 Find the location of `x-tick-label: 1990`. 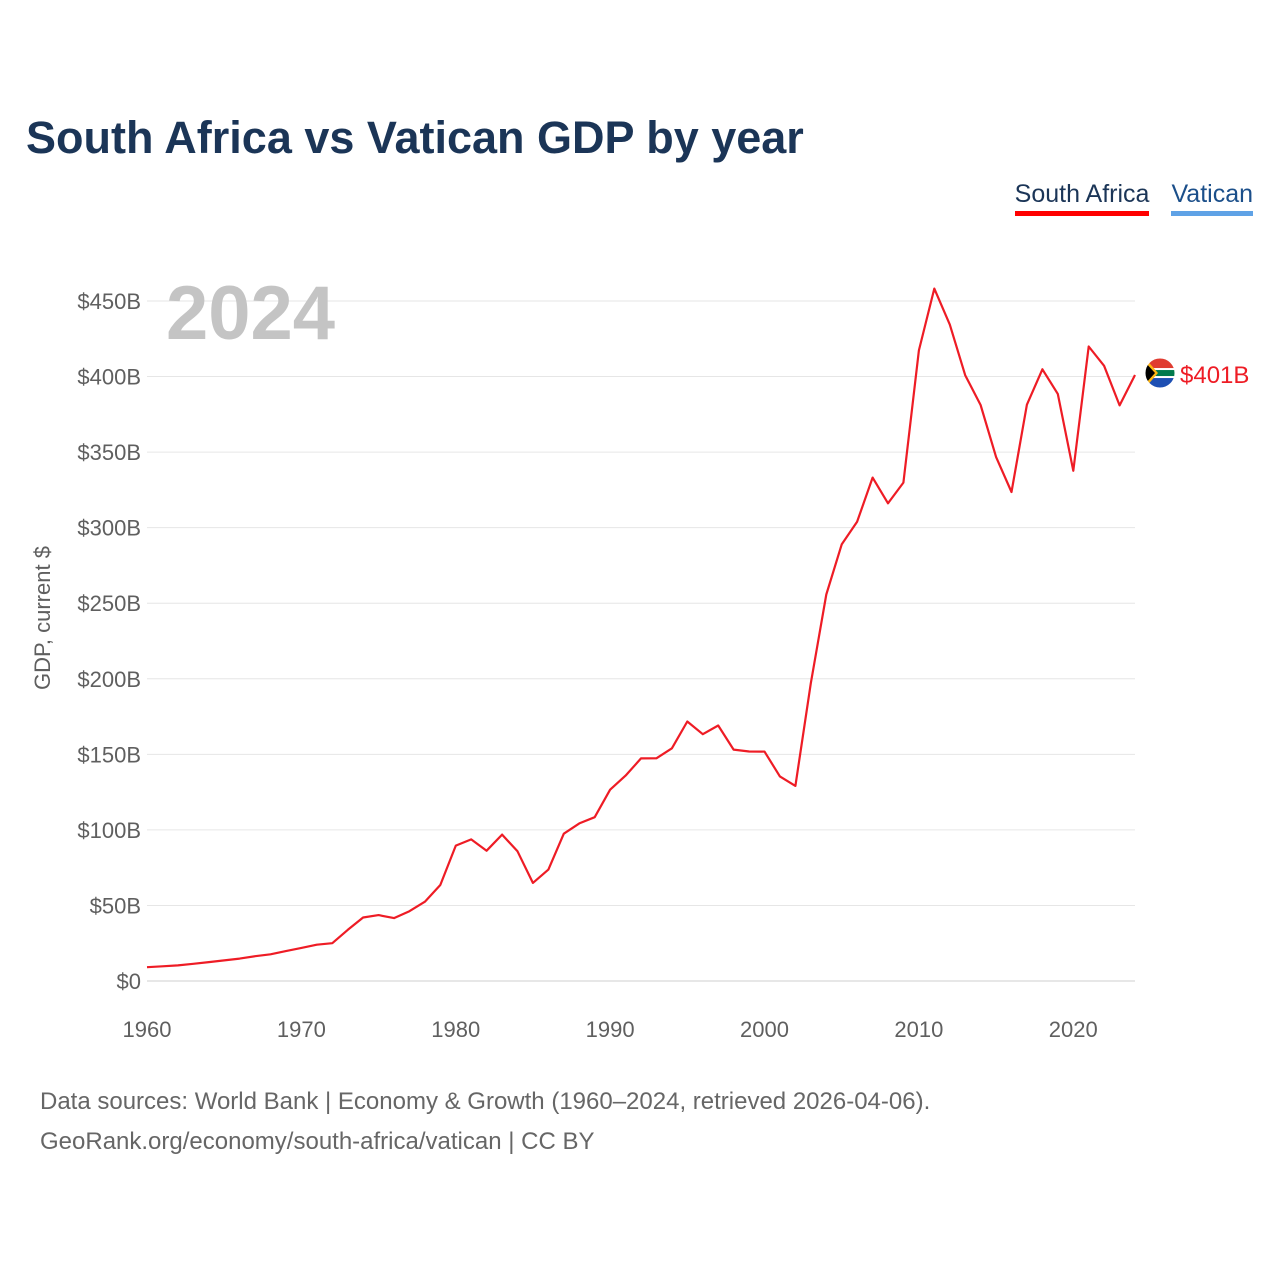

x-tick-label: 1990 is located at coordinates (610, 1029).